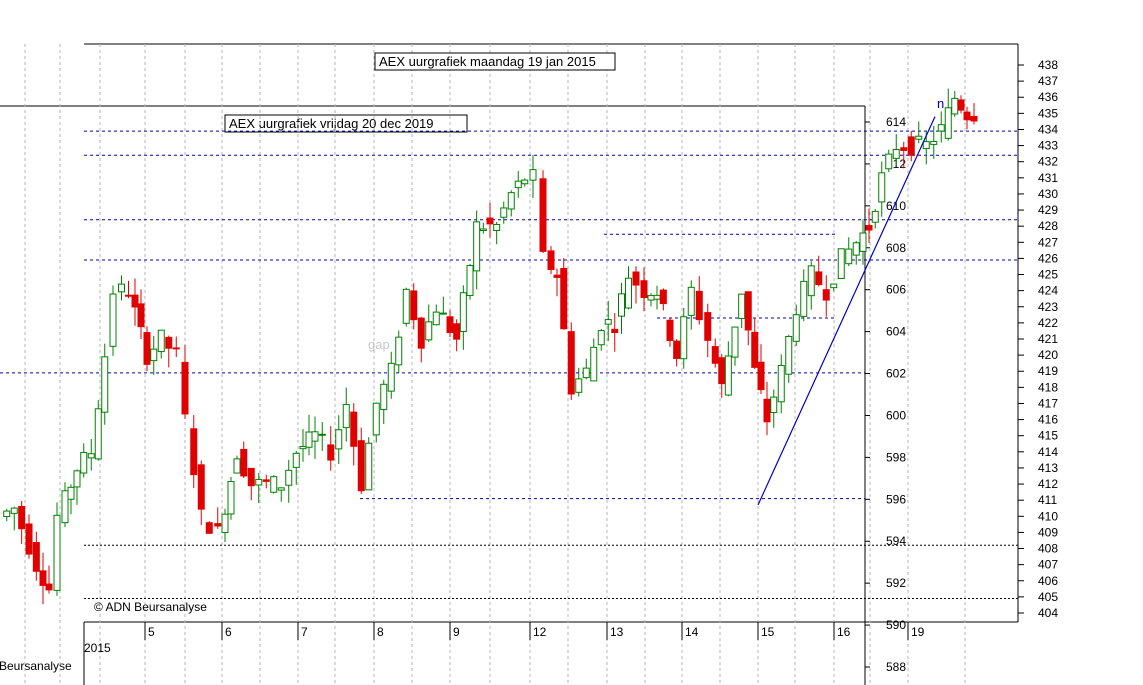  What do you see at coordinates (1048, 65) in the screenshot?
I see `fg-y-tick-label: 438` at bounding box center [1048, 65].